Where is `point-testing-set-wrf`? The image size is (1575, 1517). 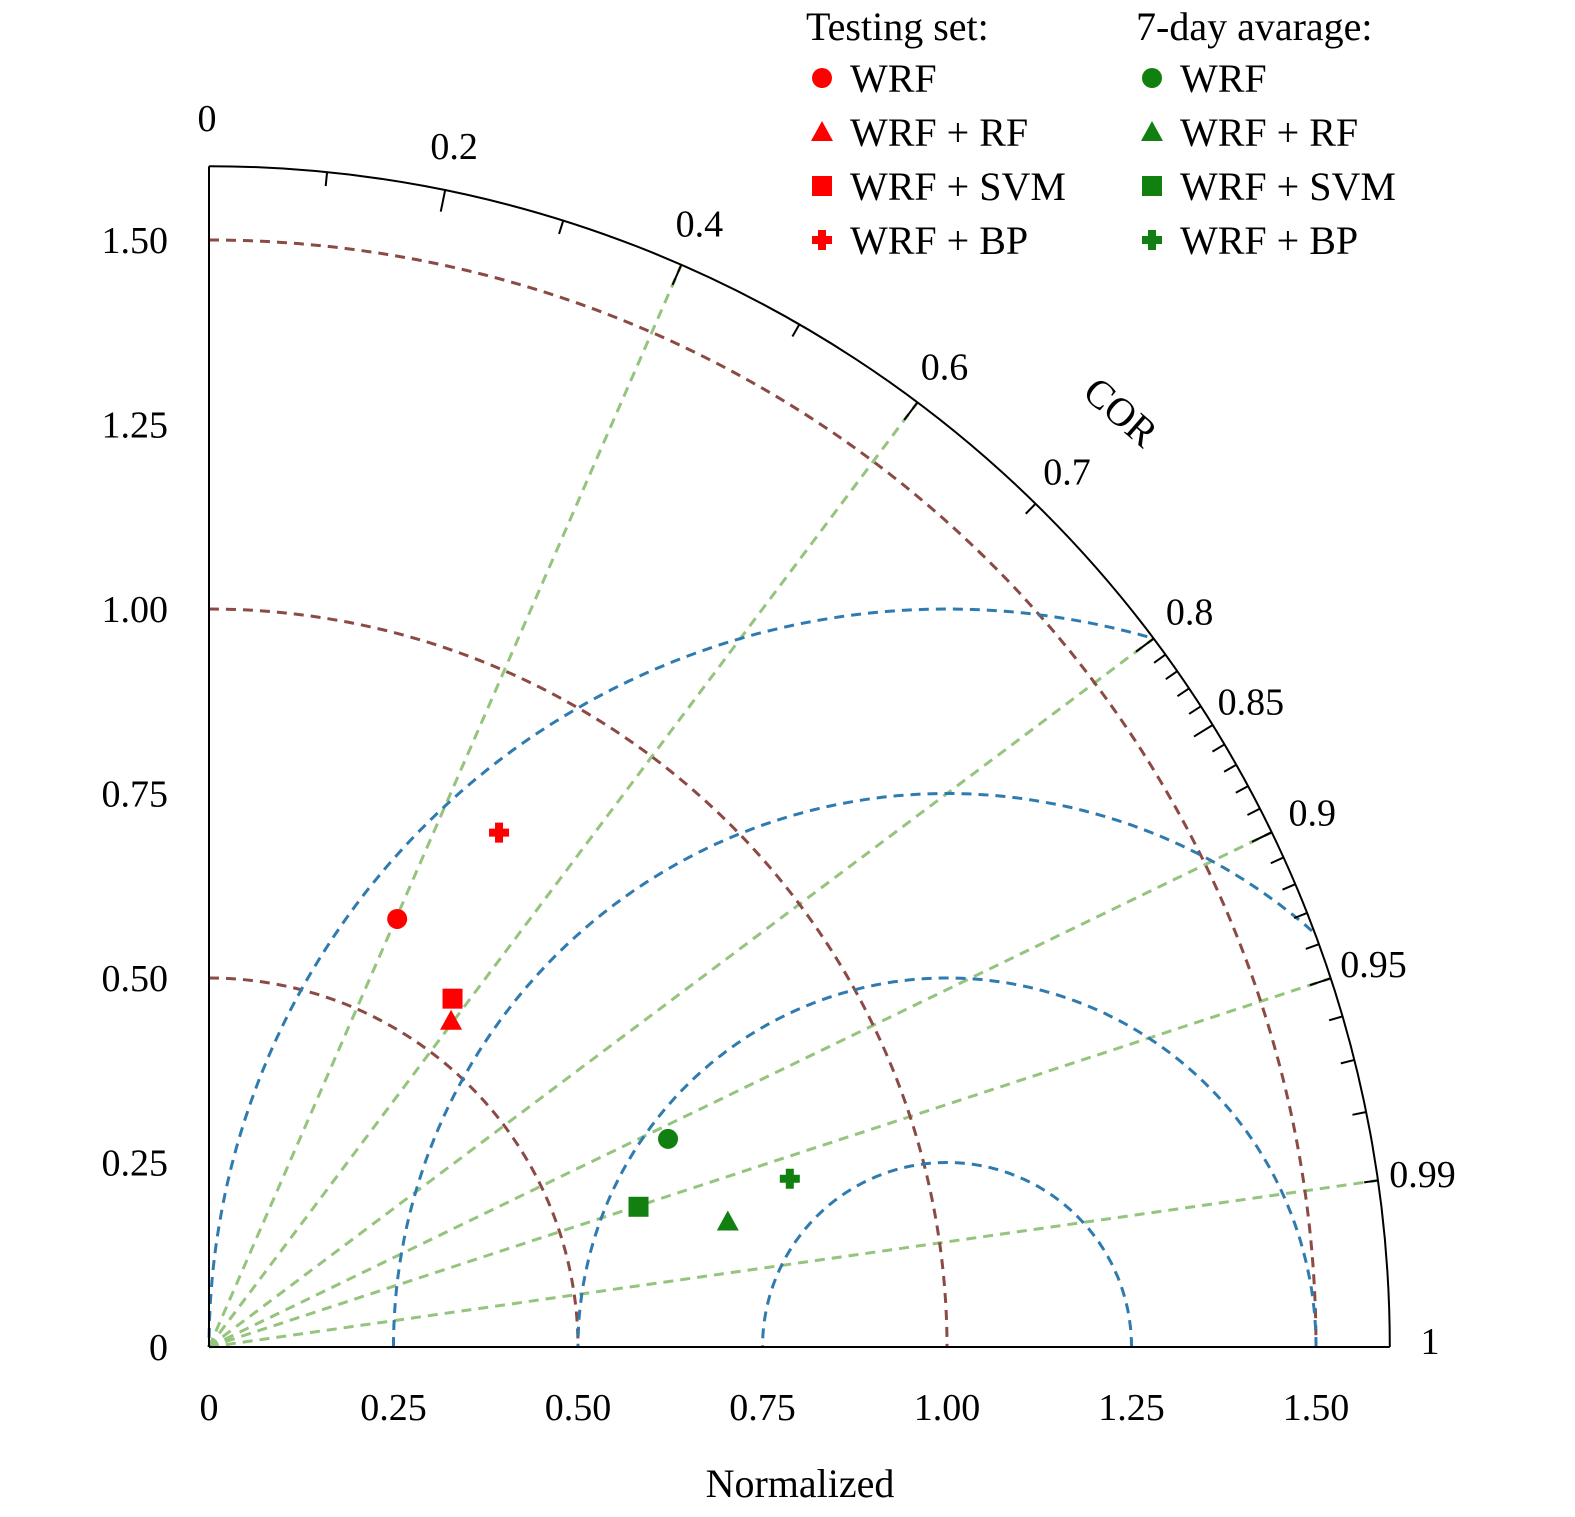
point-testing-set-wrf is located at coordinates (397, 918).